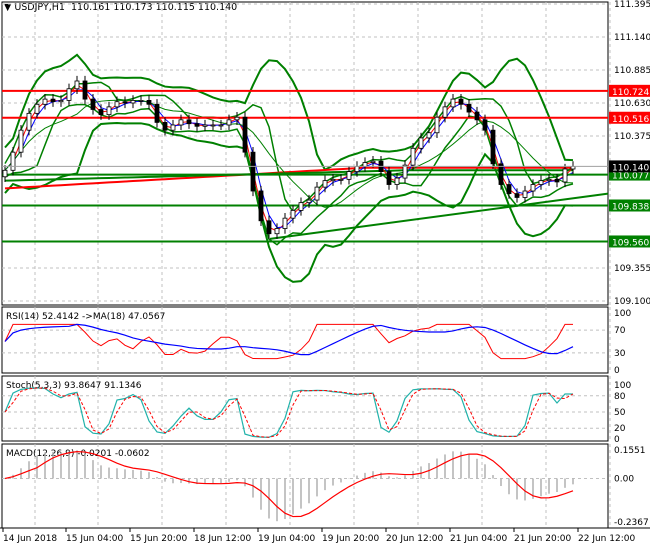 The width and height of the screenshot is (650, 550). Describe the element at coordinates (350, 539) in the screenshot. I see `x-tick-label: 19 Jun 20:00` at that location.